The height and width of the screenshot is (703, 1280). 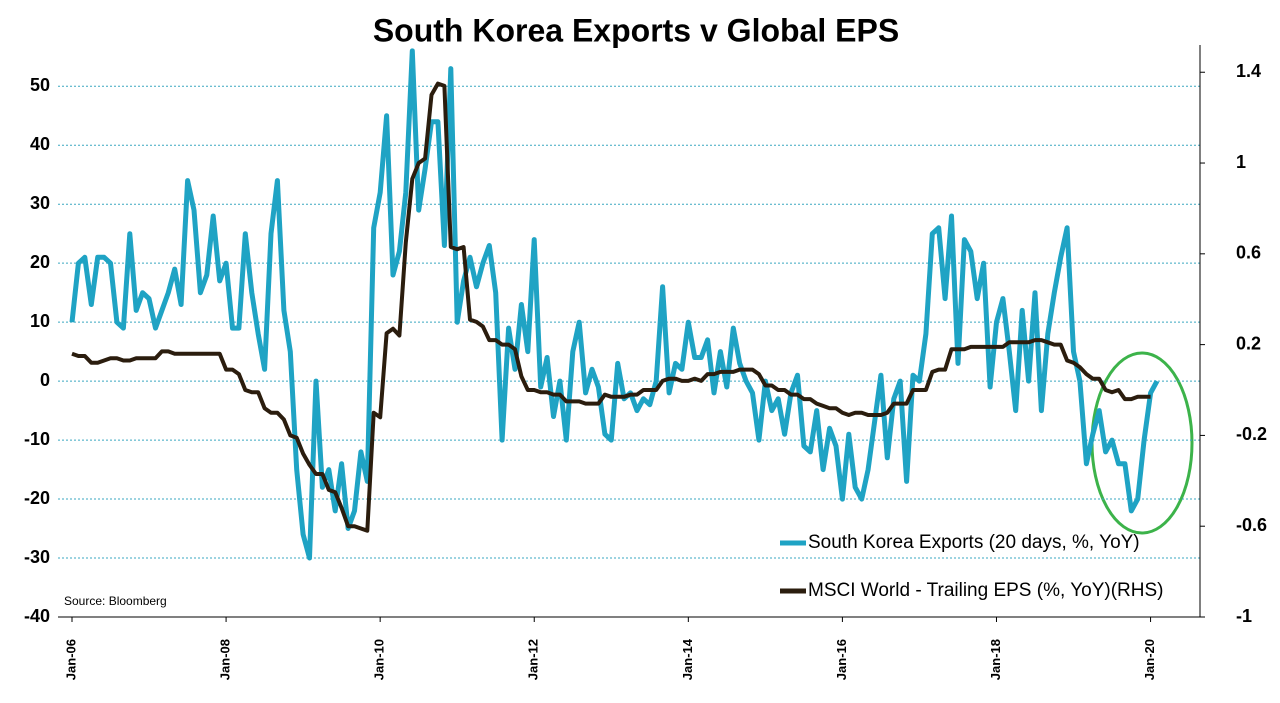 What do you see at coordinates (40, 203) in the screenshot?
I see `y-tick-label: 30` at bounding box center [40, 203].